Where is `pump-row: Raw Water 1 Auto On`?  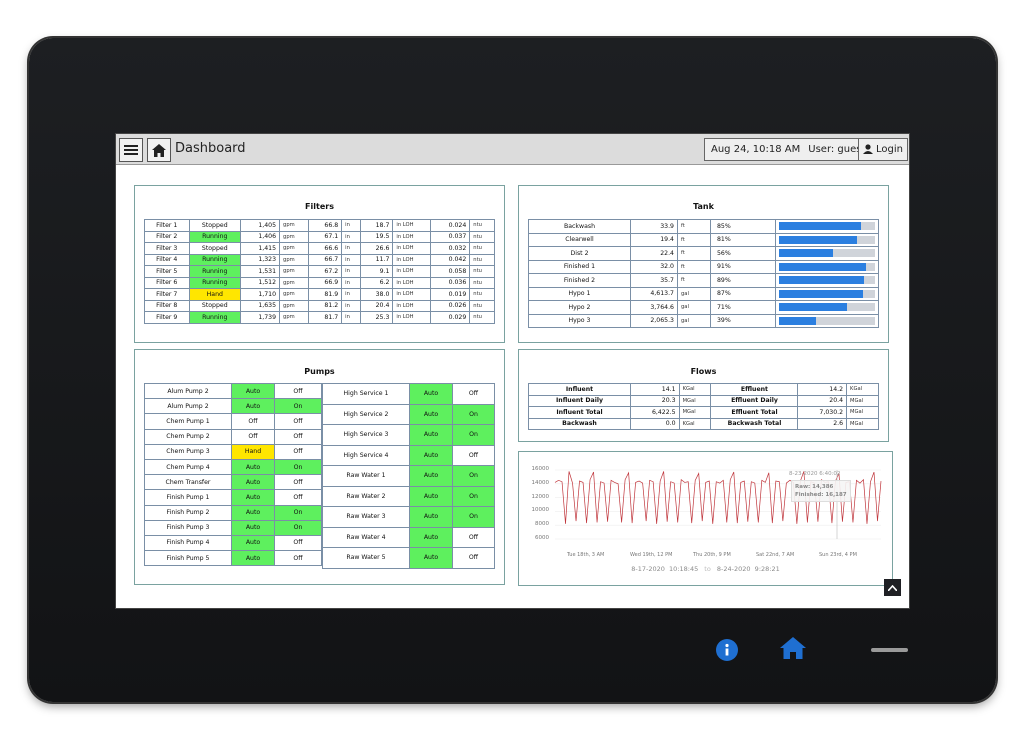
pump-row: Raw Water 1 Auto On is located at coordinates (408, 476).